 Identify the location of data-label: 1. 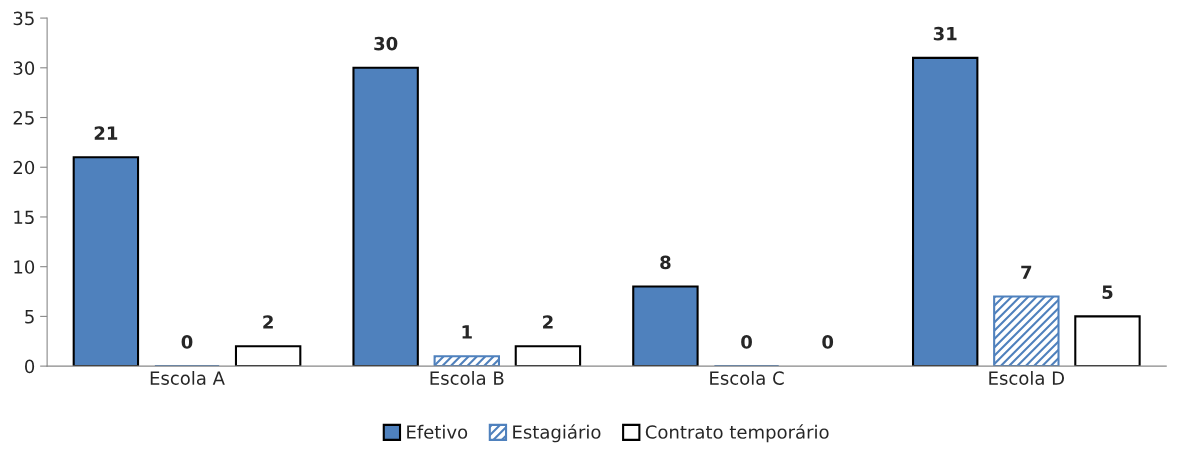
(467, 332).